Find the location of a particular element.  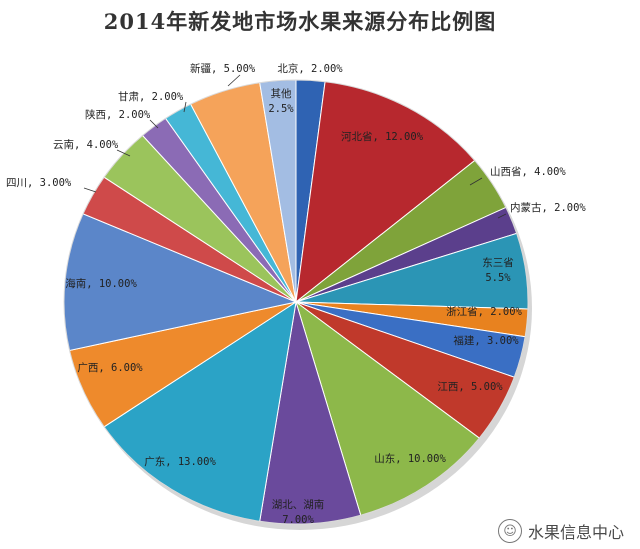

slice-label: 甘肃, 2.00% is located at coordinates (151, 96).